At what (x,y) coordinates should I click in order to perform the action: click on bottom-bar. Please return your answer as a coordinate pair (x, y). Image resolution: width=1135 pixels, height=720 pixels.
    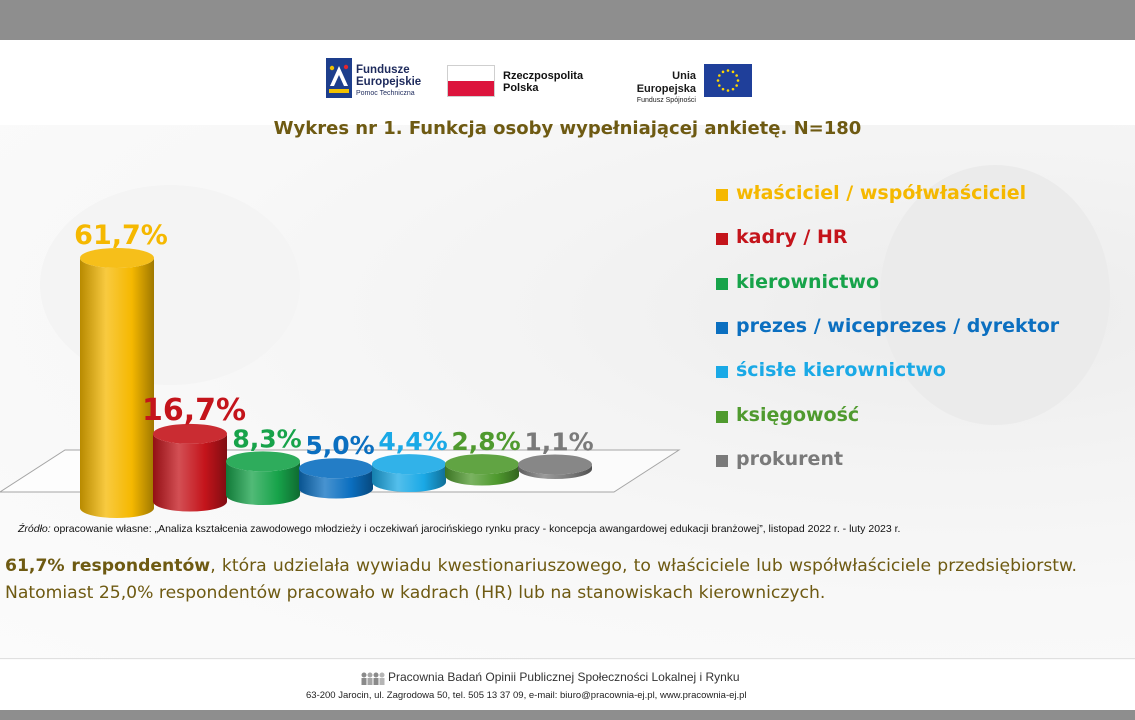
    Looking at the image, I should click on (567, 715).